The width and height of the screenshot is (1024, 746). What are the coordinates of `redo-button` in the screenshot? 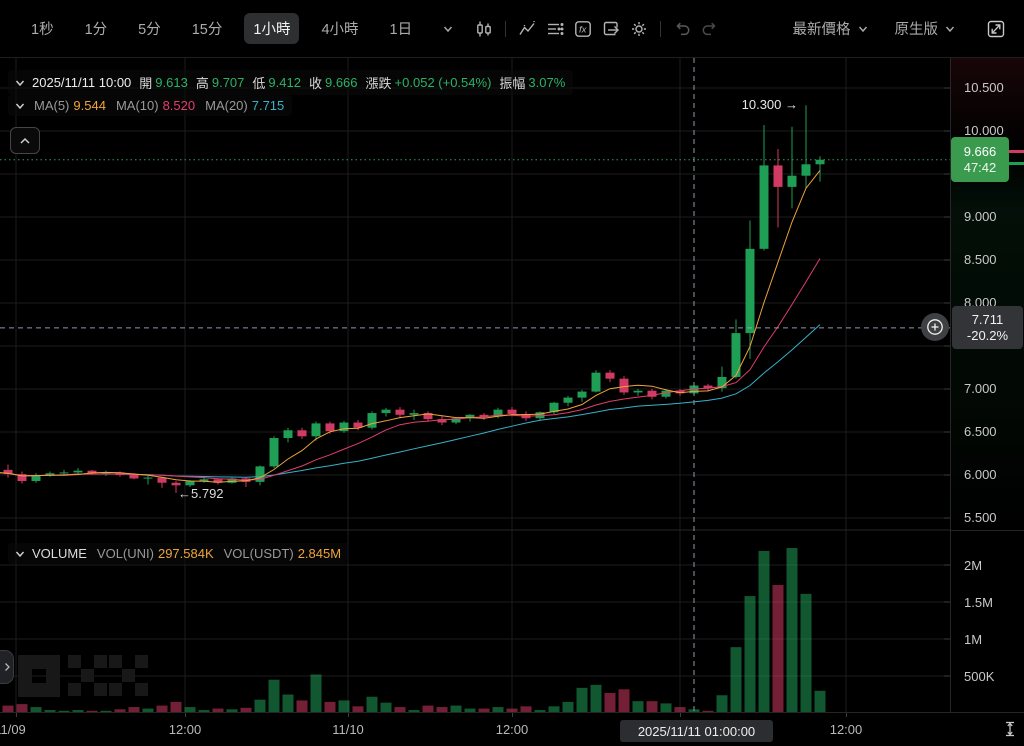 It's located at (710, 29).